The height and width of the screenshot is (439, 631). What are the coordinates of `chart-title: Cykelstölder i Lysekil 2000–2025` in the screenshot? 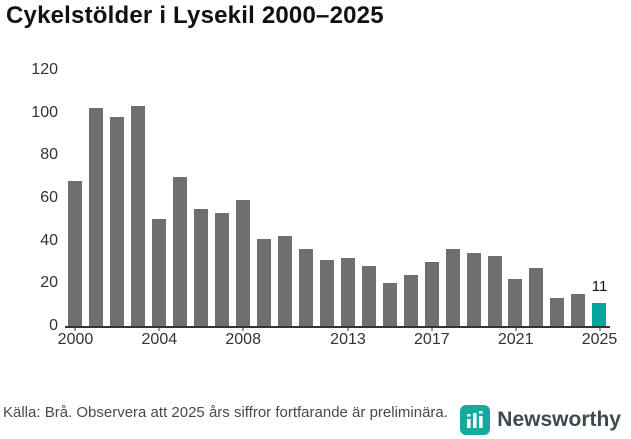 It's located at (195, 15).